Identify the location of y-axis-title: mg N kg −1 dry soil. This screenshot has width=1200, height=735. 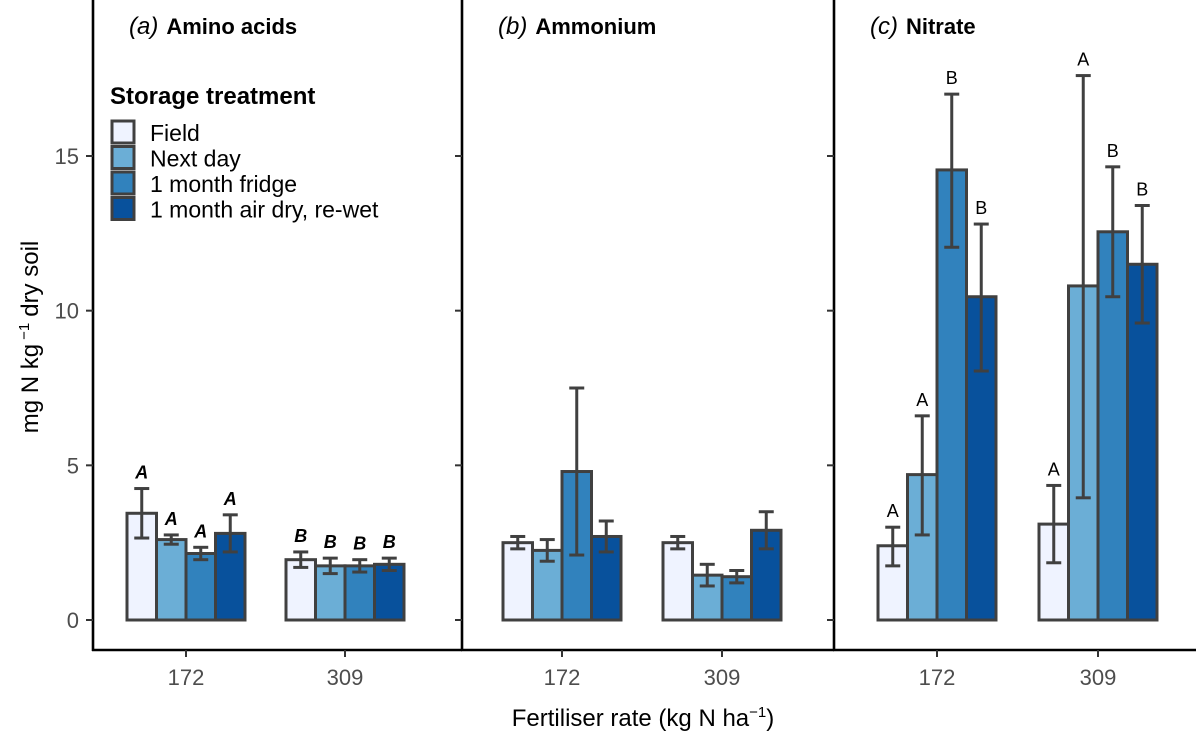
(30, 337).